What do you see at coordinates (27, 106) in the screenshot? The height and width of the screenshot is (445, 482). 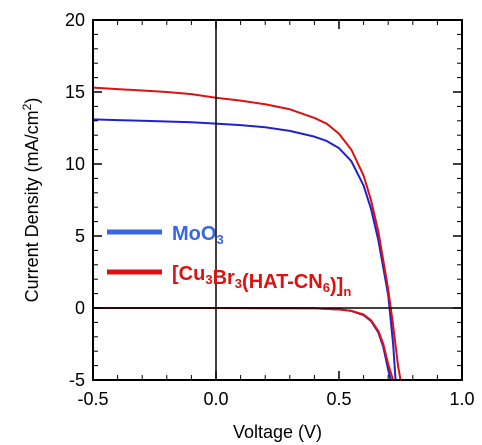 I see `y-axis-title-superscript: 2` at bounding box center [27, 106].